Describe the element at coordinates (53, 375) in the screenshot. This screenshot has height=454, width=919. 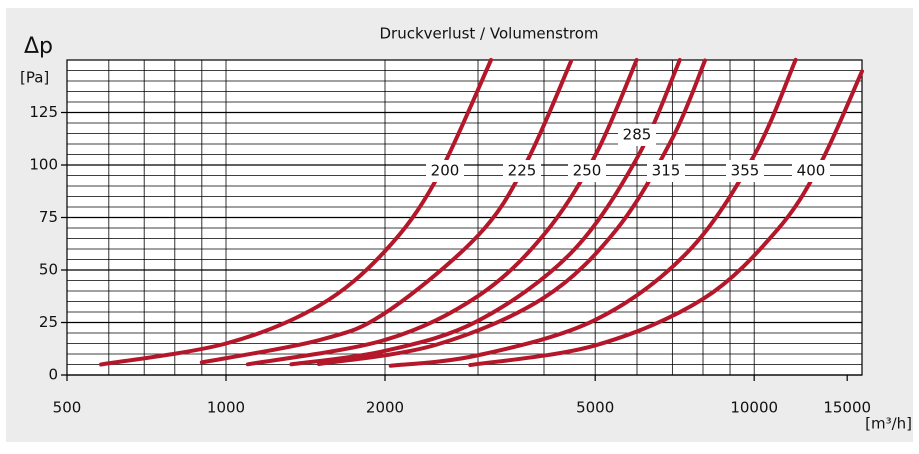
I see `y-tick-label: 0` at that location.